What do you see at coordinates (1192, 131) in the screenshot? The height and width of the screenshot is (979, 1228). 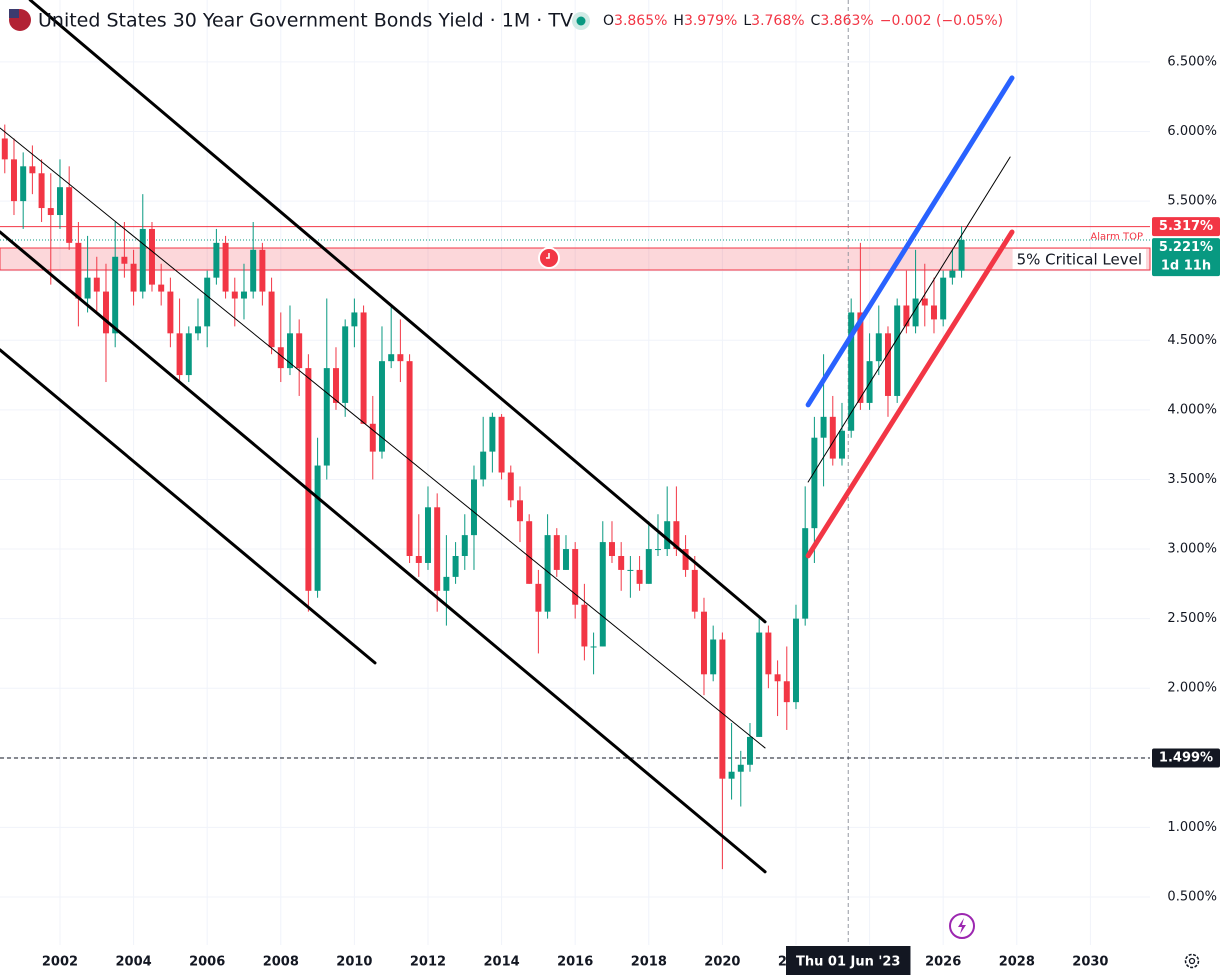 I see `y-tick-label: 6.000%` at bounding box center [1192, 131].